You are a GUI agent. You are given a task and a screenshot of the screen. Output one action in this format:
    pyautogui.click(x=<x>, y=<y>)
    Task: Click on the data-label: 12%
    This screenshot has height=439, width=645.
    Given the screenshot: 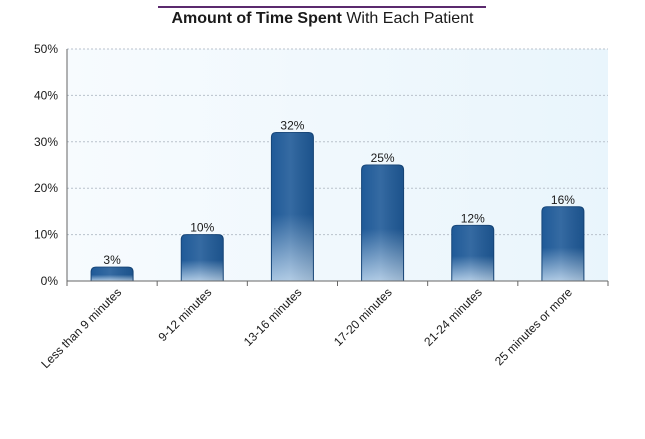 What is the action you would take?
    pyautogui.click(x=473, y=218)
    